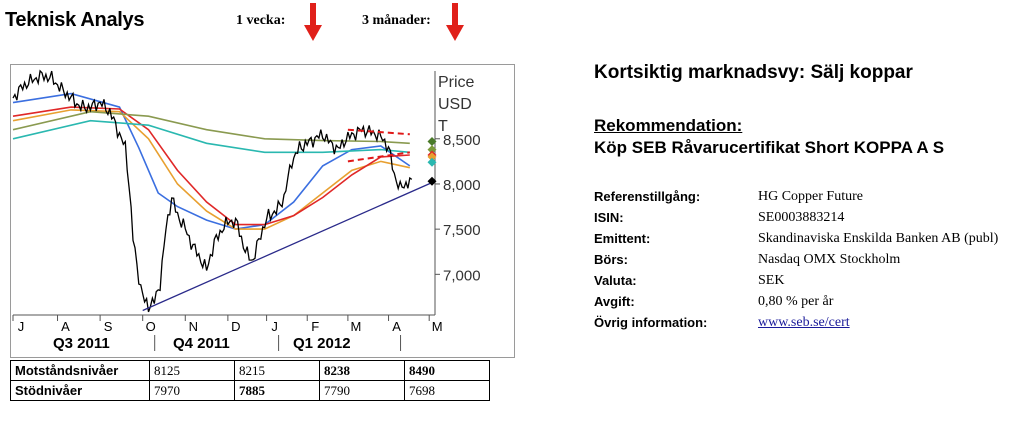  What do you see at coordinates (810, 196) in the screenshot?
I see `info-value: HG Copper Future` at bounding box center [810, 196].